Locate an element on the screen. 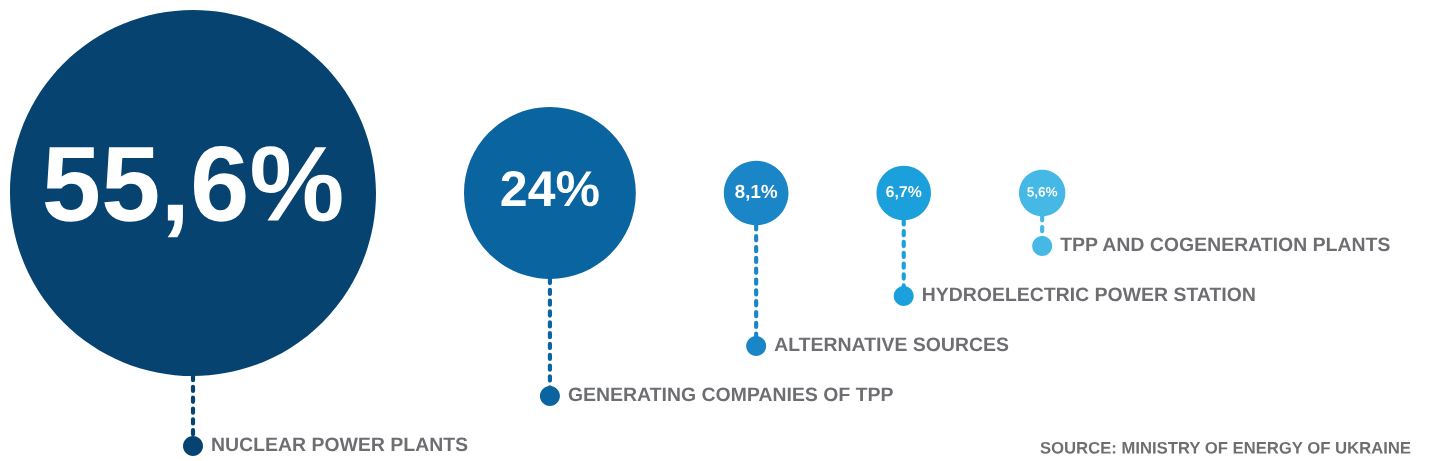  data-label: 8,1% is located at coordinates (756, 192).